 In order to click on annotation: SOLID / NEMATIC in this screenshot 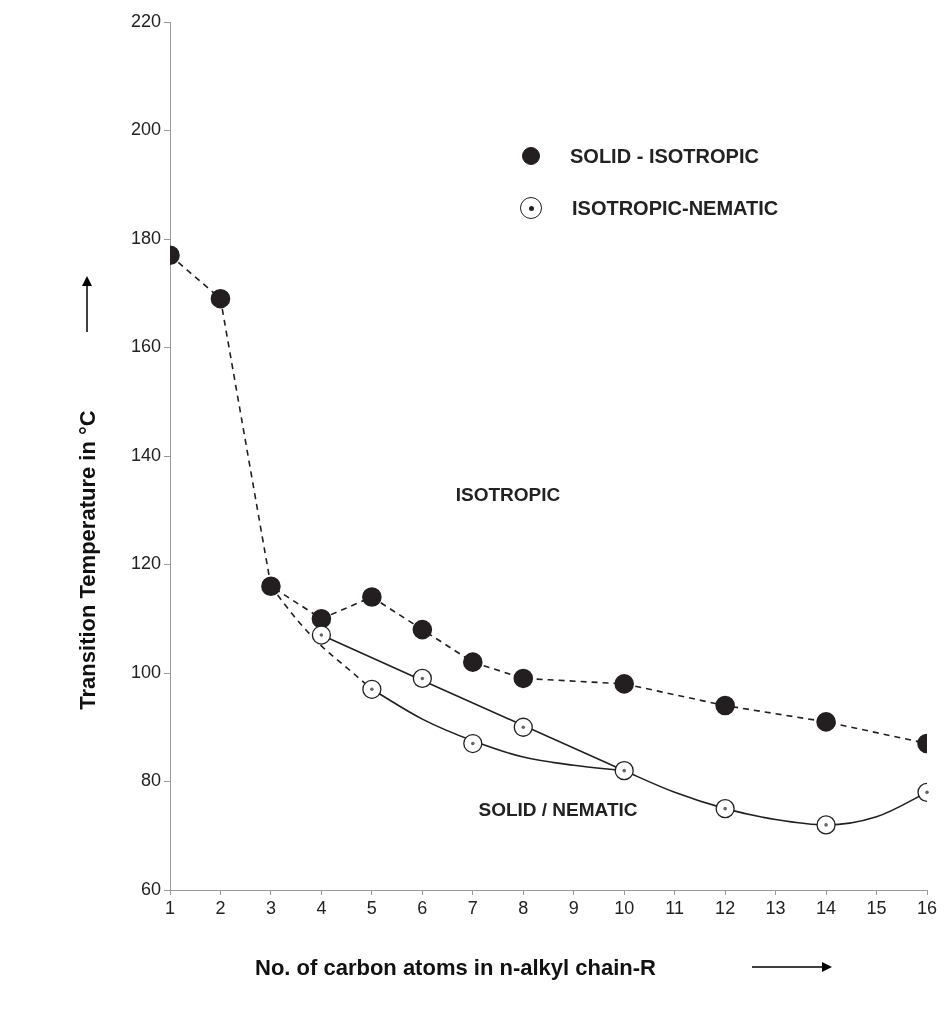, I will do `click(558, 810)`.